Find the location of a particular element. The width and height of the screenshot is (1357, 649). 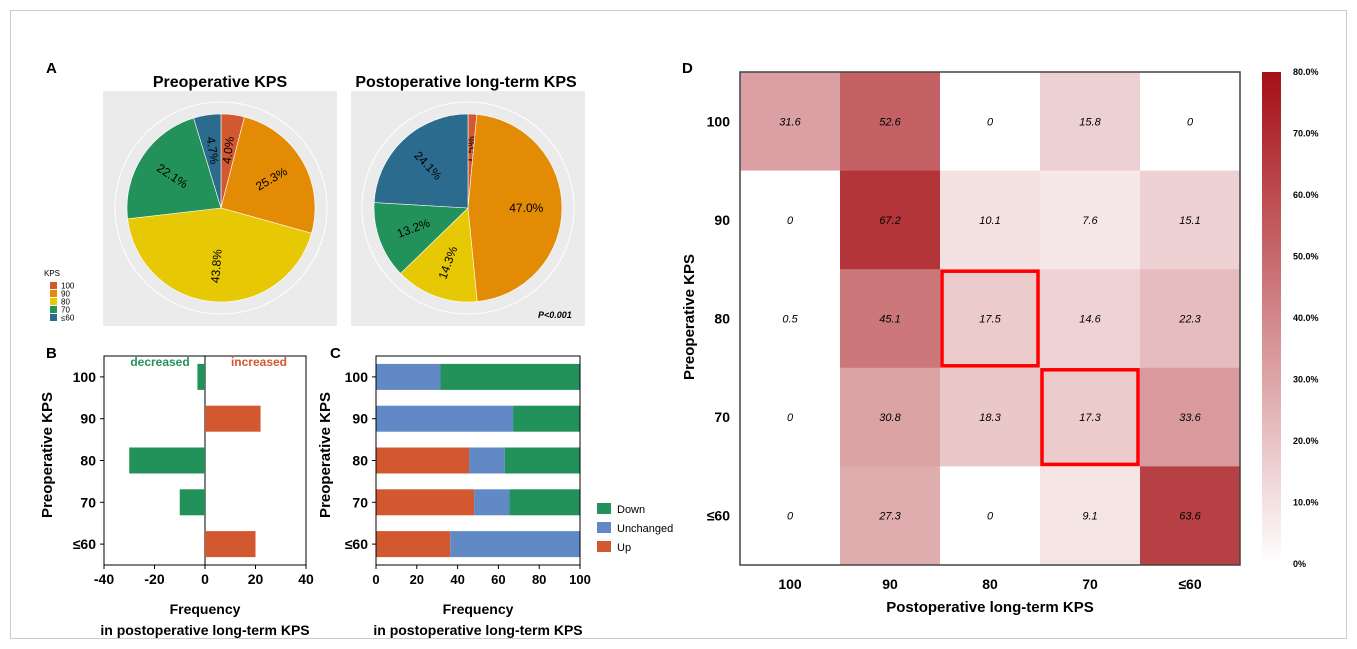

pie-legend-label: ≤60 is located at coordinates (68, 318).